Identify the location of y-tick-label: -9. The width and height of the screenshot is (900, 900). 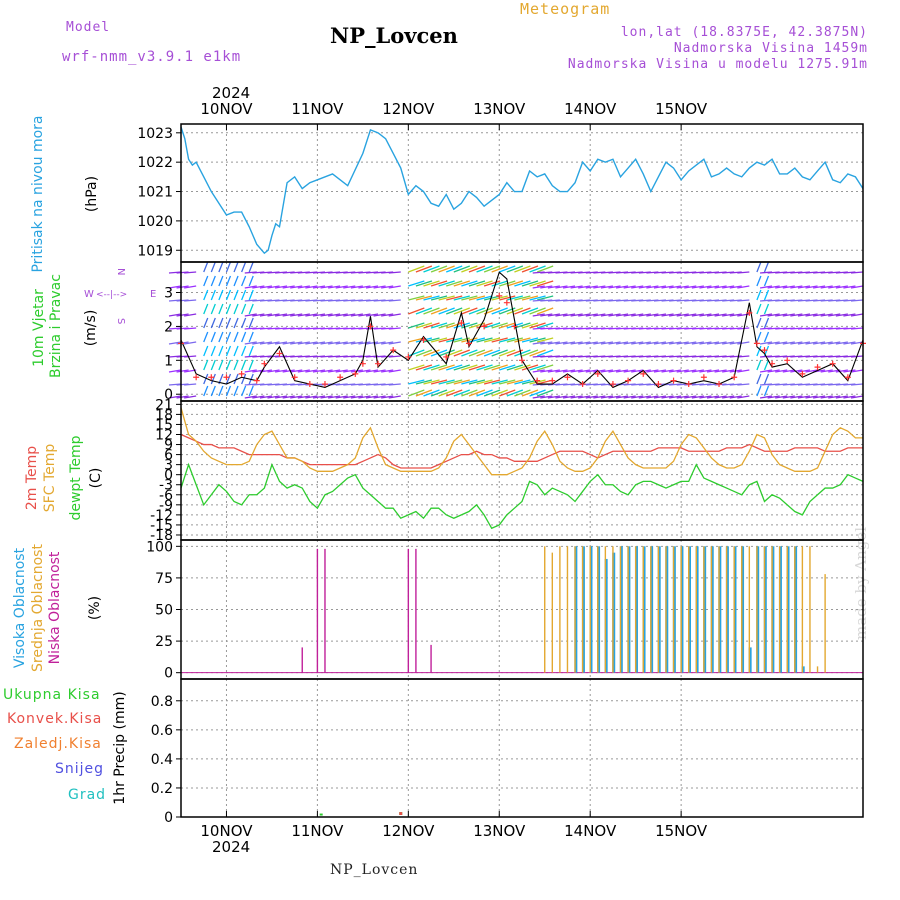
(166, 506).